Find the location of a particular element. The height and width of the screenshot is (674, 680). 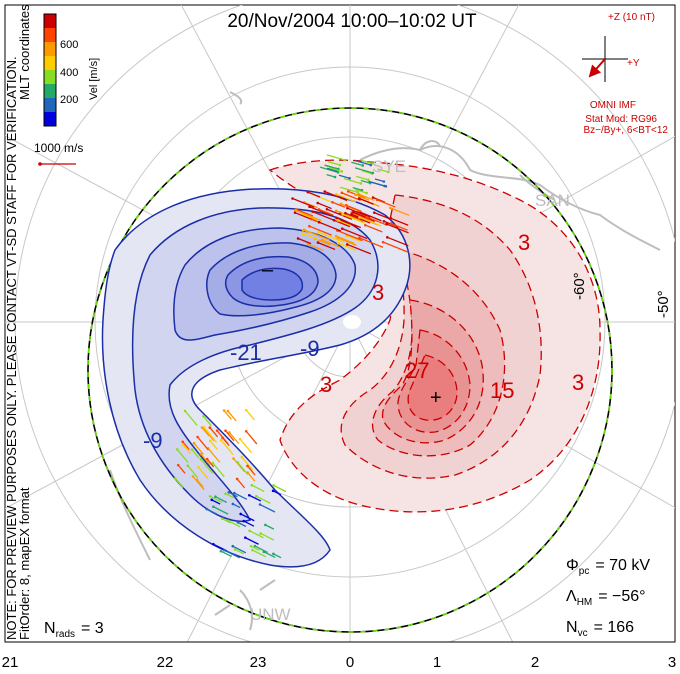

contour-label-neg-3: -9 is located at coordinates (153, 440).